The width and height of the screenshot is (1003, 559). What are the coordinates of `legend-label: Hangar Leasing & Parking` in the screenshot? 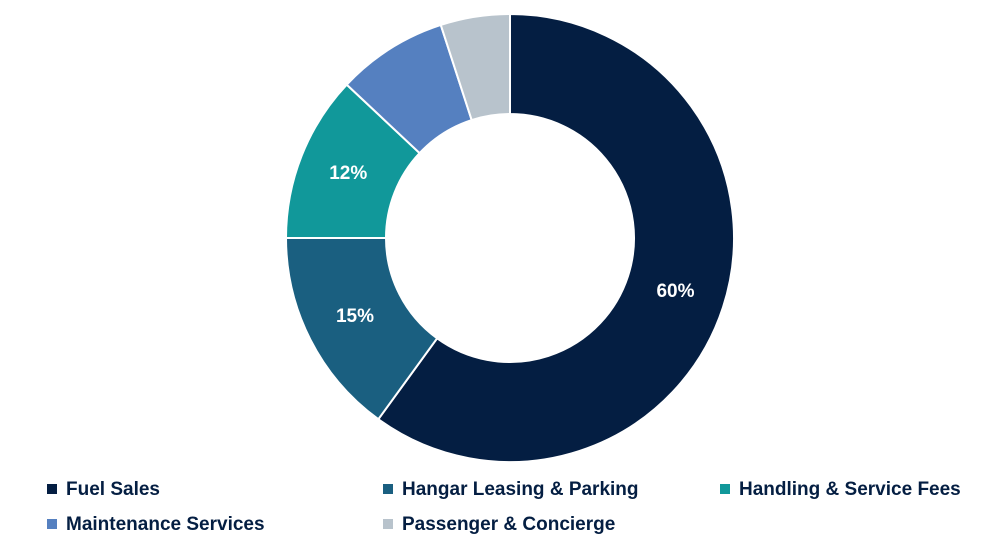 It's located at (520, 489).